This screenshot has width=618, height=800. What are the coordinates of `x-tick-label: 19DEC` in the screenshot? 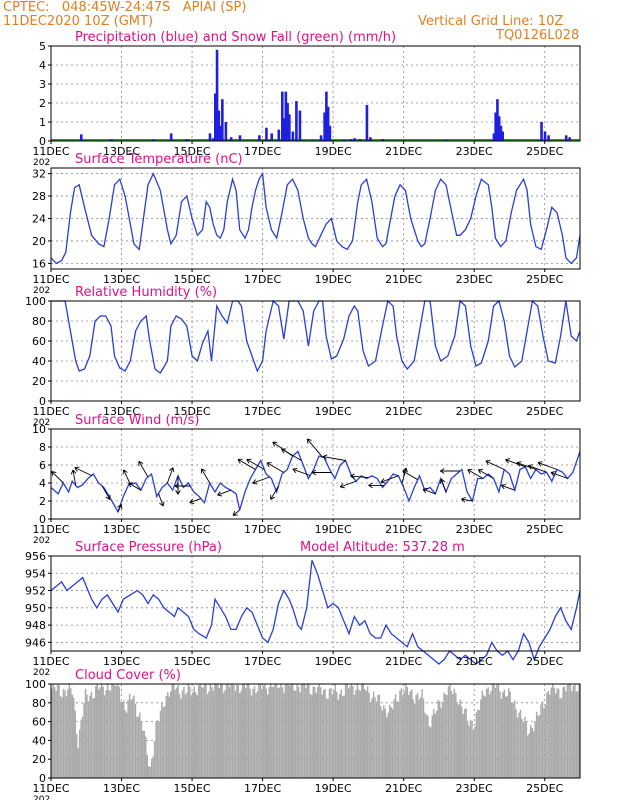 It's located at (333, 151).